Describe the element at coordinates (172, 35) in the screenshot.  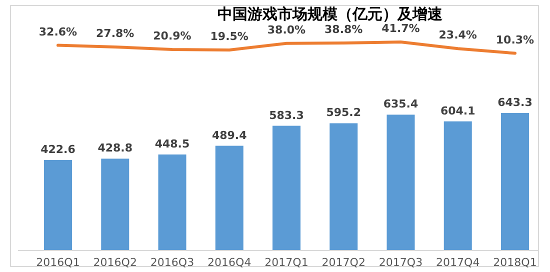
I see `data-label: 20.9%` at that location.